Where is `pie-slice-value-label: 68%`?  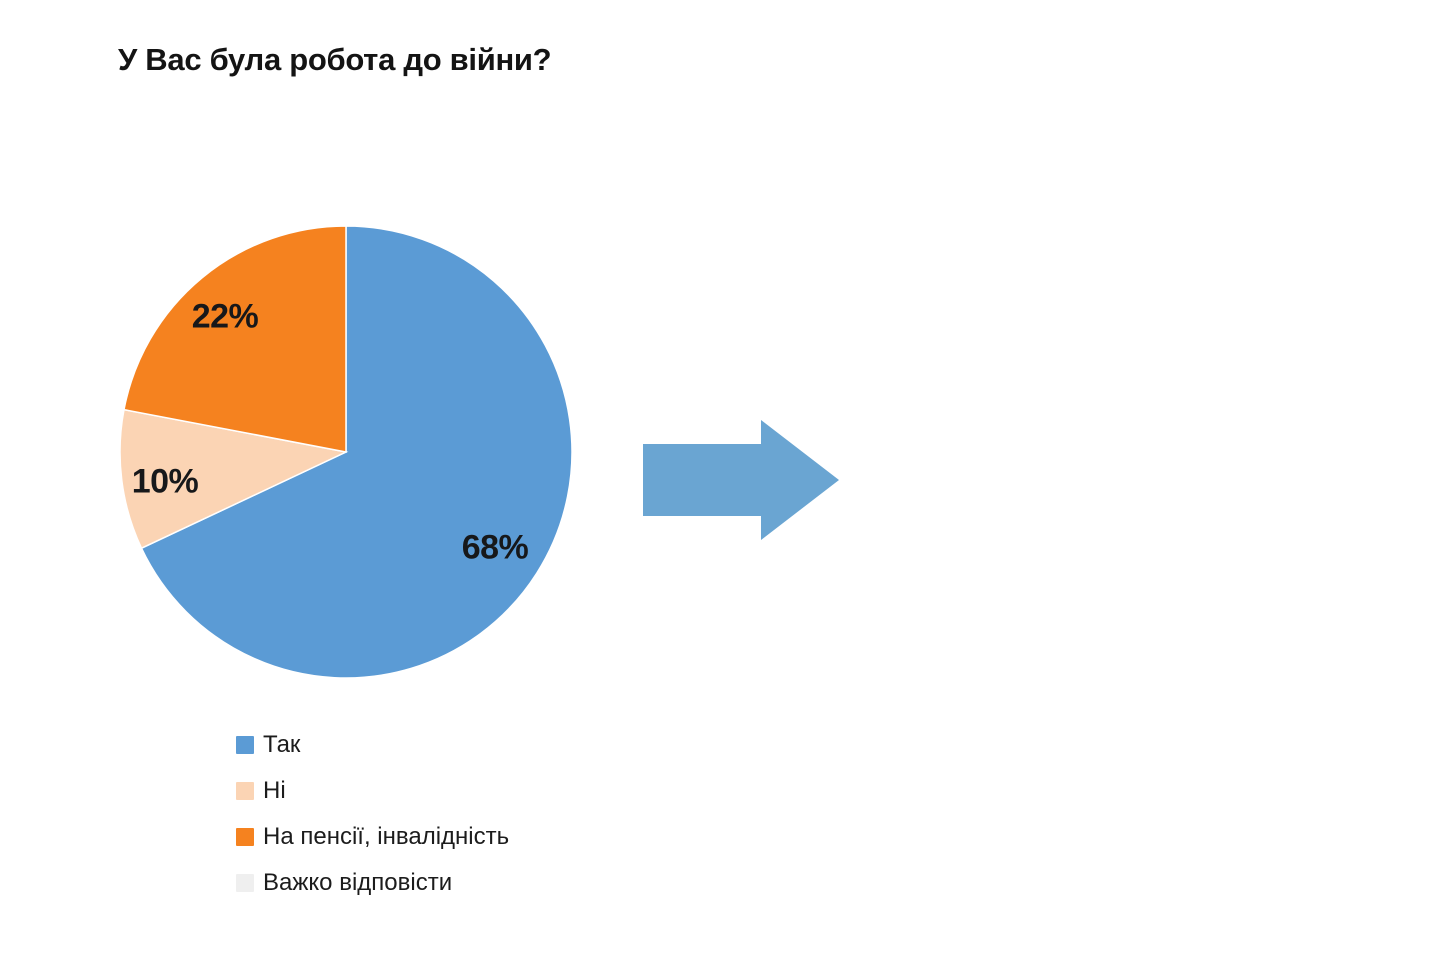
pie-slice-value-label: 68% is located at coordinates (495, 547).